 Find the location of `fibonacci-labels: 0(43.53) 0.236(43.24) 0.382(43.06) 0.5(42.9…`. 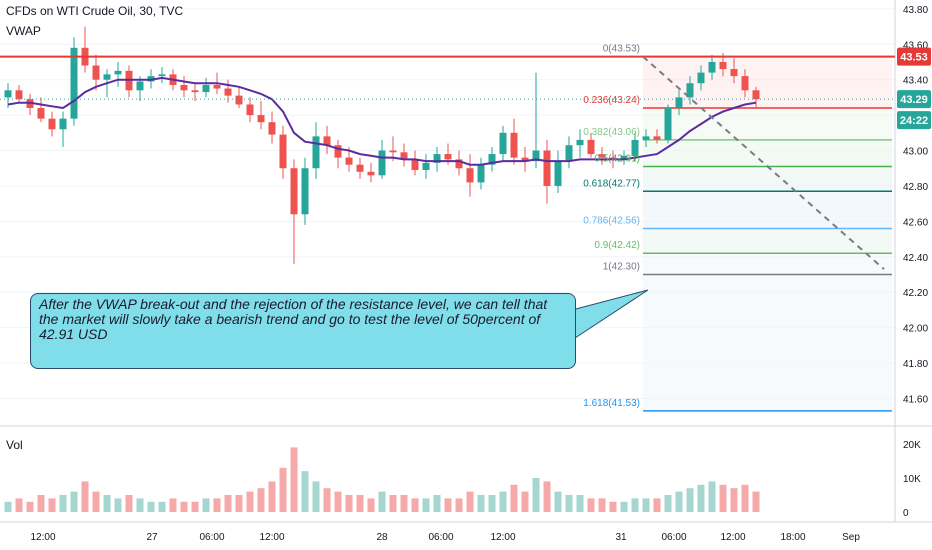

fibonacci-labels: 0(43.53) 0.236(43.24) 0.382(43.06) 0.5(42.9… is located at coordinates (611, 226).